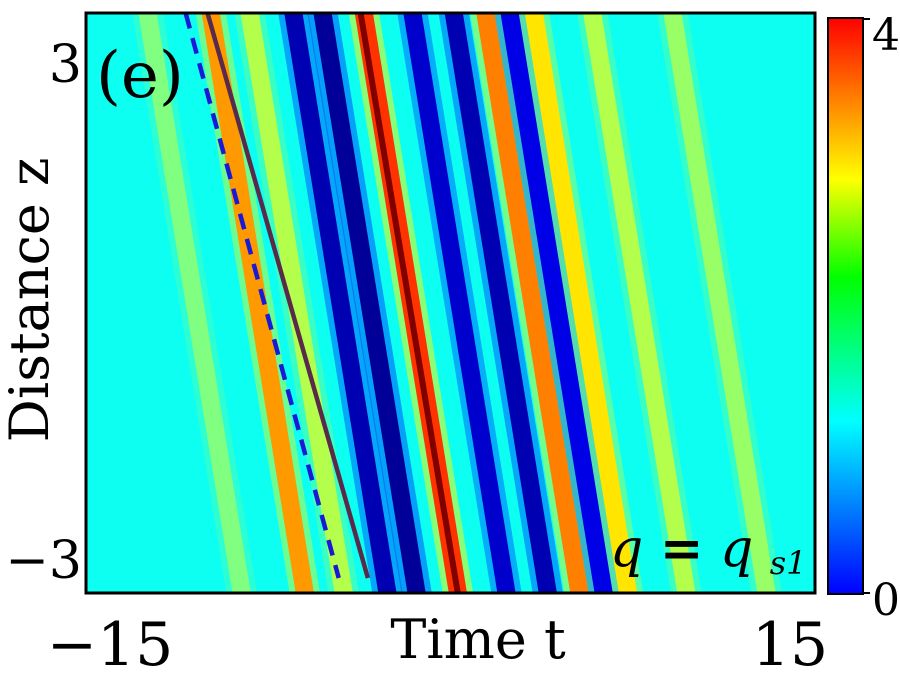 The image size is (900, 674). Describe the element at coordinates (845, 306) in the screenshot. I see `colorbar` at that location.